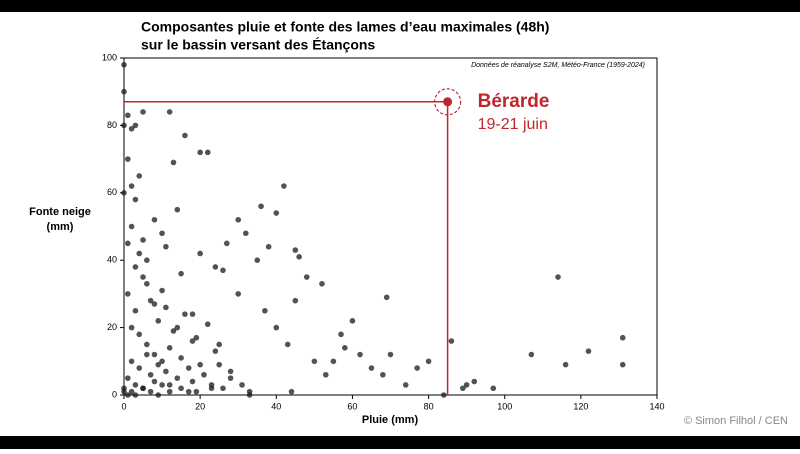 The height and width of the screenshot is (454, 800). What do you see at coordinates (400, 6) in the screenshot?
I see `top-bar` at bounding box center [400, 6].